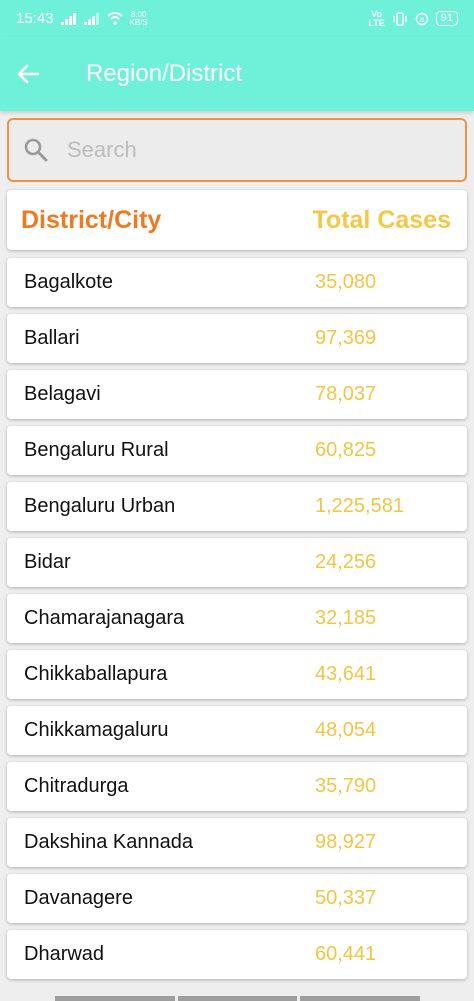 Image resolution: width=474 pixels, height=1001 pixels. What do you see at coordinates (64, 954) in the screenshot?
I see `district-name: Dharwad` at bounding box center [64, 954].